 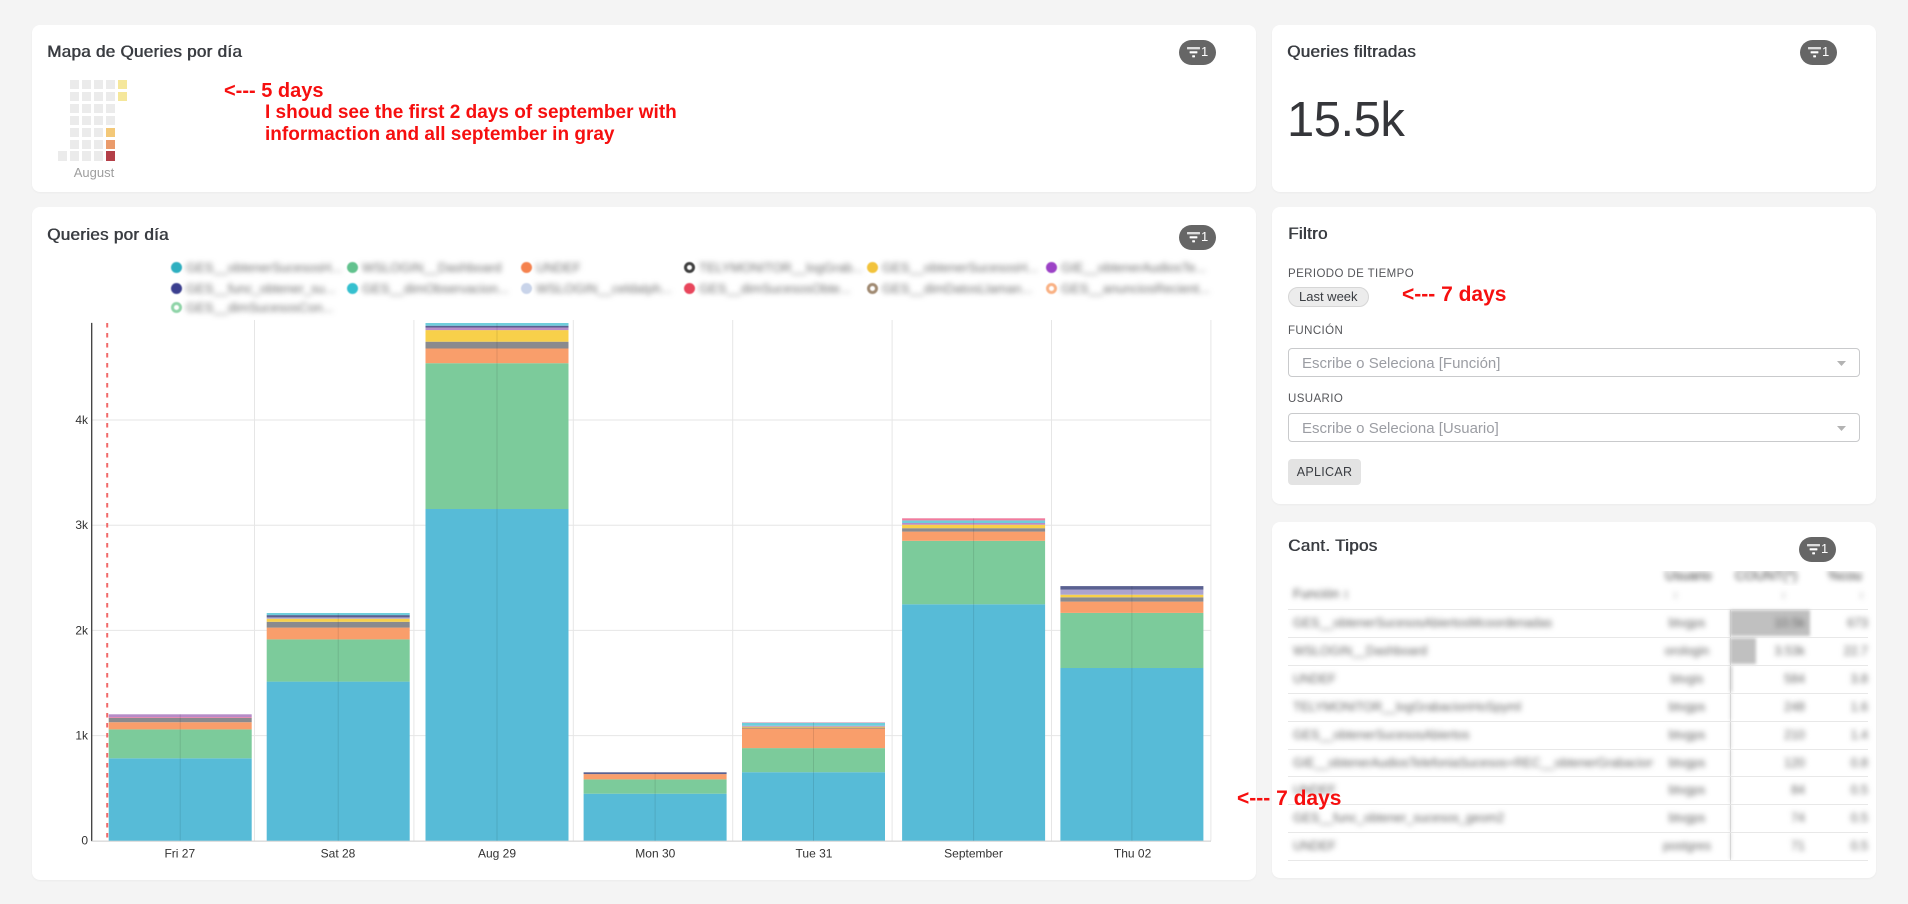 What do you see at coordinates (82, 736) in the screenshot?
I see `svg-text: 1k` at bounding box center [82, 736].